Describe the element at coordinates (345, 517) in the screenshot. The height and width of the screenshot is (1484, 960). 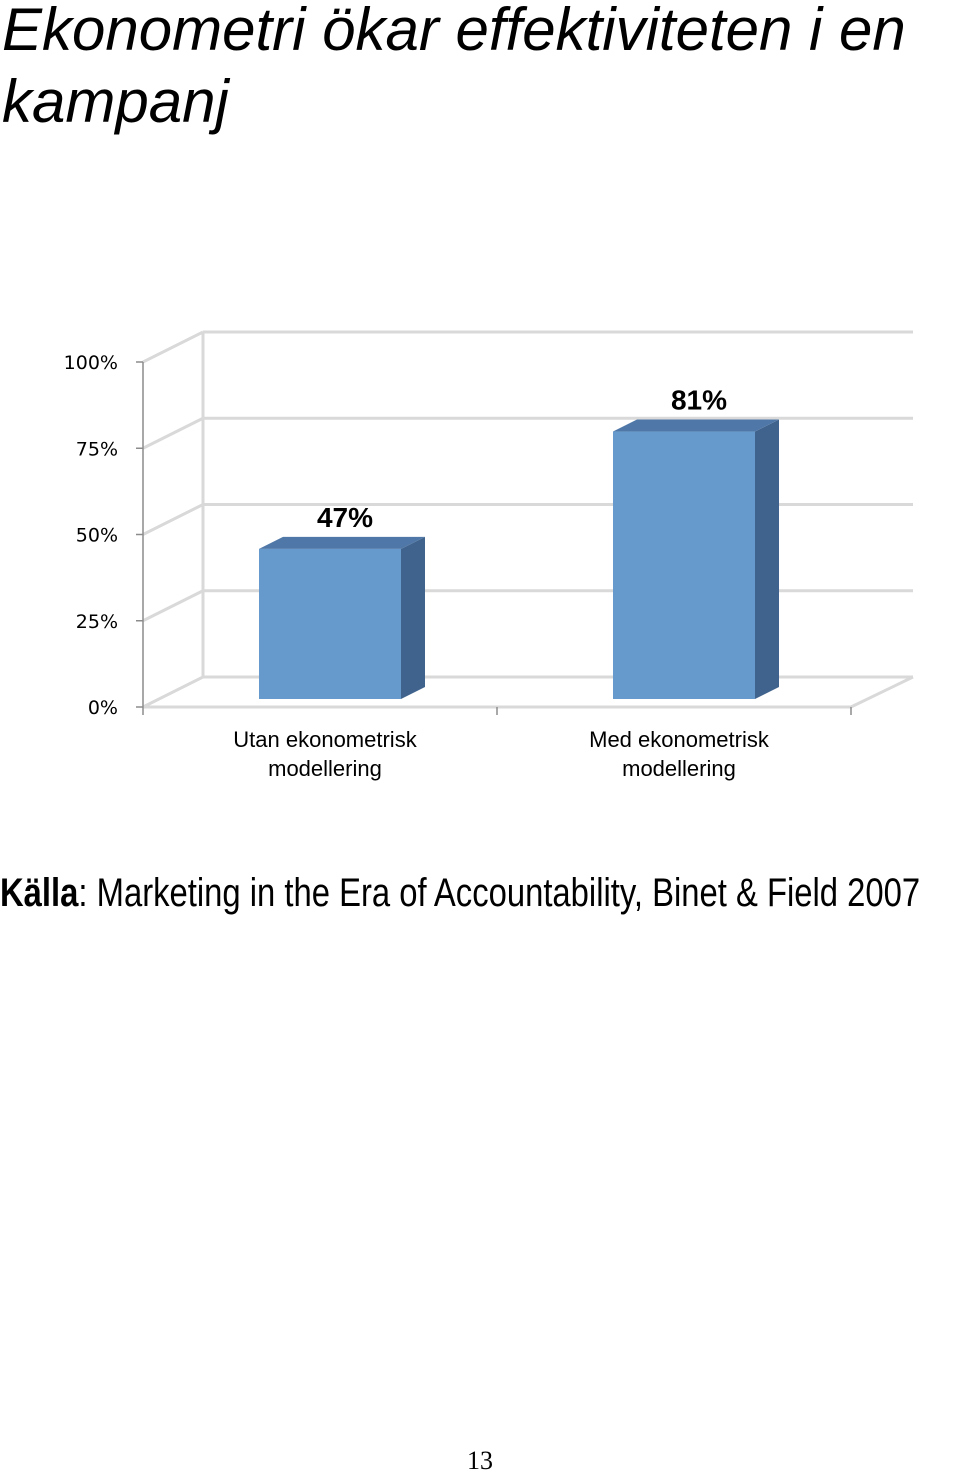
I see `data-label: 47%` at that location.